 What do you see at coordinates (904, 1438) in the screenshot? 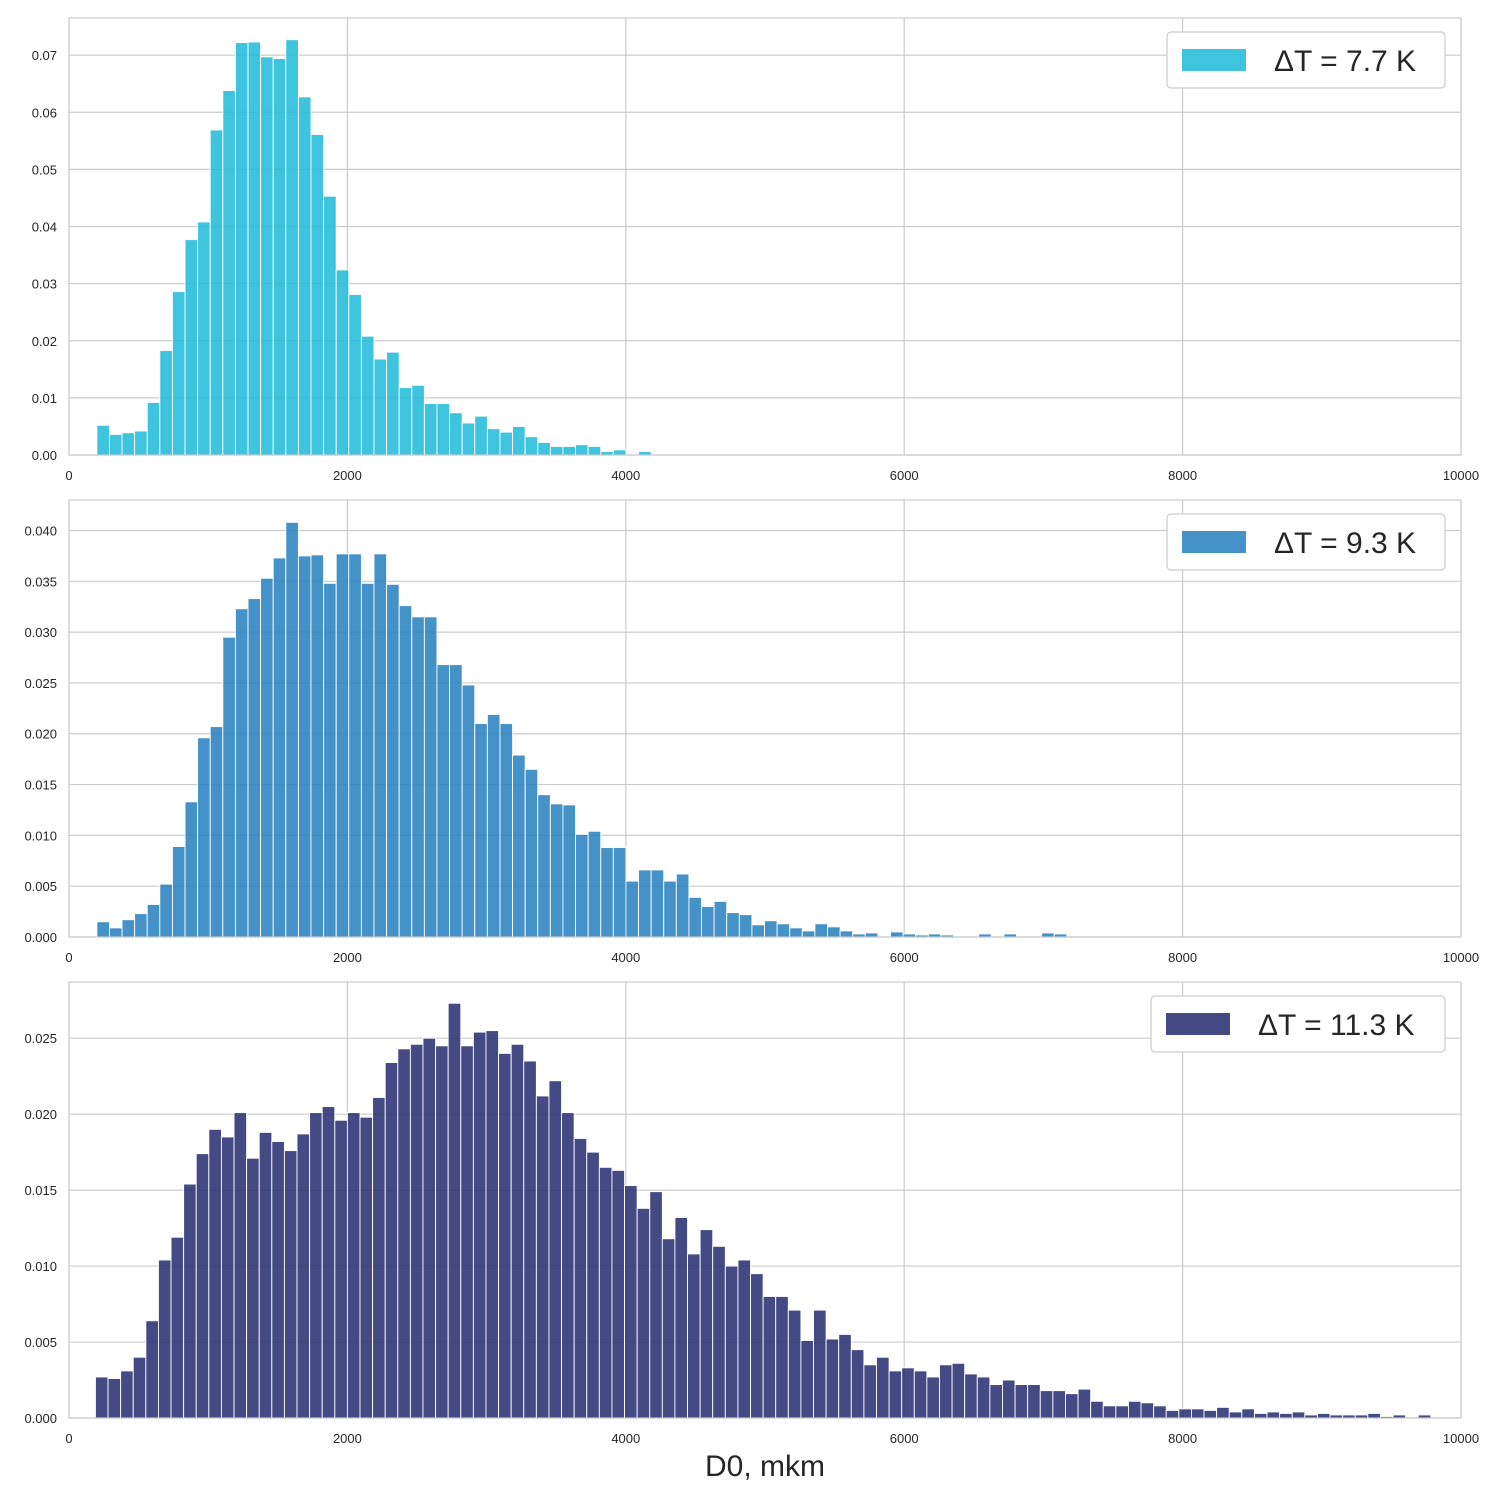
I see `x-tick-label: 6000` at bounding box center [904, 1438].